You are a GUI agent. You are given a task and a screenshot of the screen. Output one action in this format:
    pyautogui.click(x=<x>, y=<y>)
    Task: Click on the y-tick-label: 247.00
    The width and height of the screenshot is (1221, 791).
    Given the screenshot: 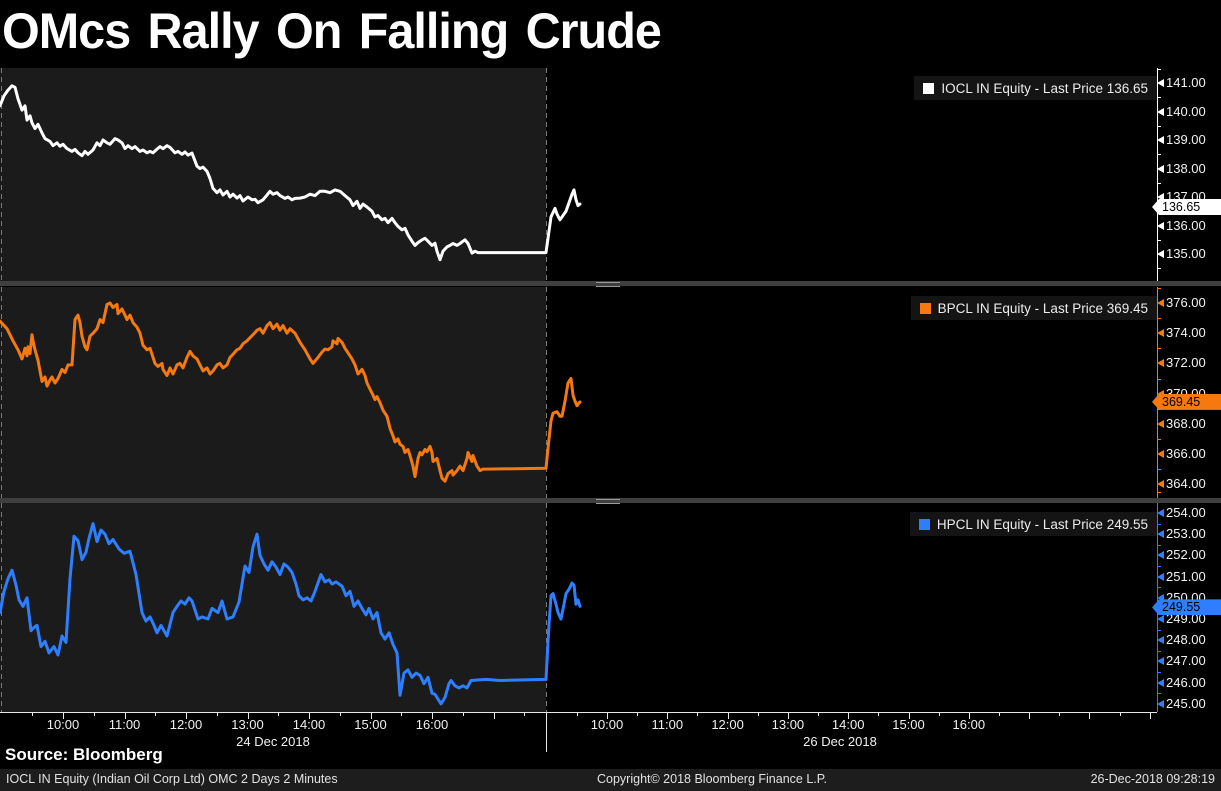 What is the action you would take?
    pyautogui.click(x=1186, y=661)
    